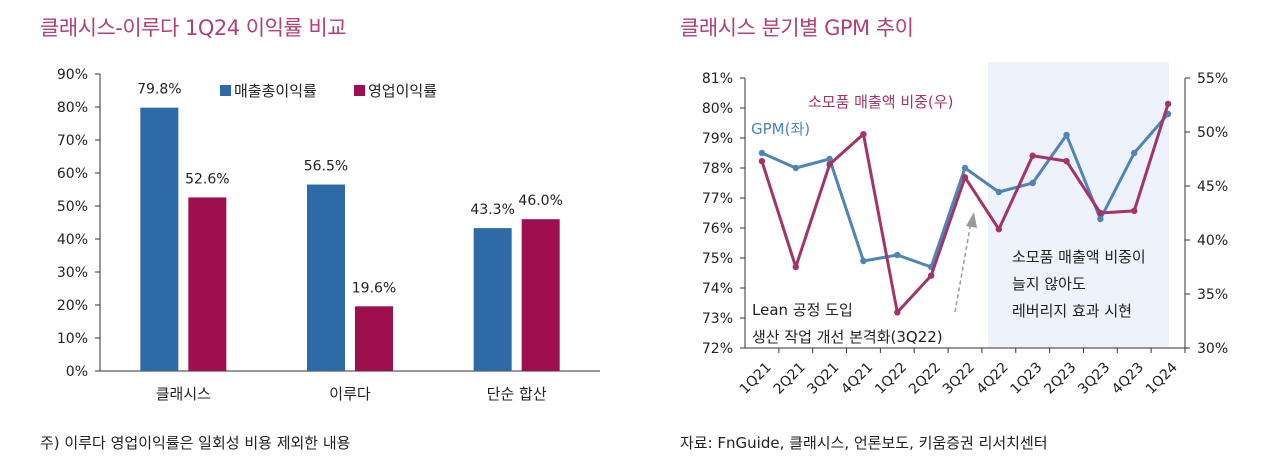 The height and width of the screenshot is (458, 1271). What do you see at coordinates (717, 199) in the screenshot?
I see `left-y-tick-label: 77%` at bounding box center [717, 199].